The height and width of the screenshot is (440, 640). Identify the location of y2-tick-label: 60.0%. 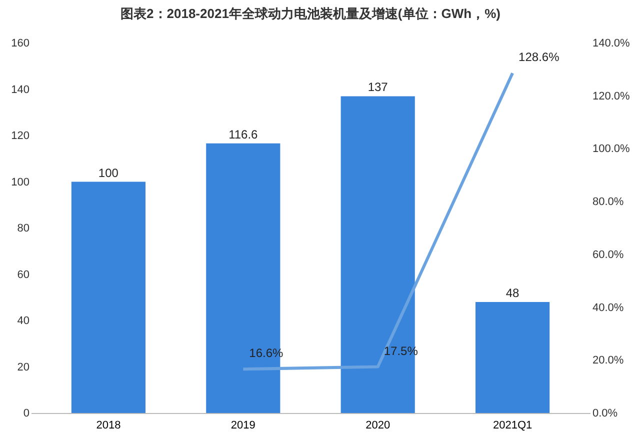
(608, 254).